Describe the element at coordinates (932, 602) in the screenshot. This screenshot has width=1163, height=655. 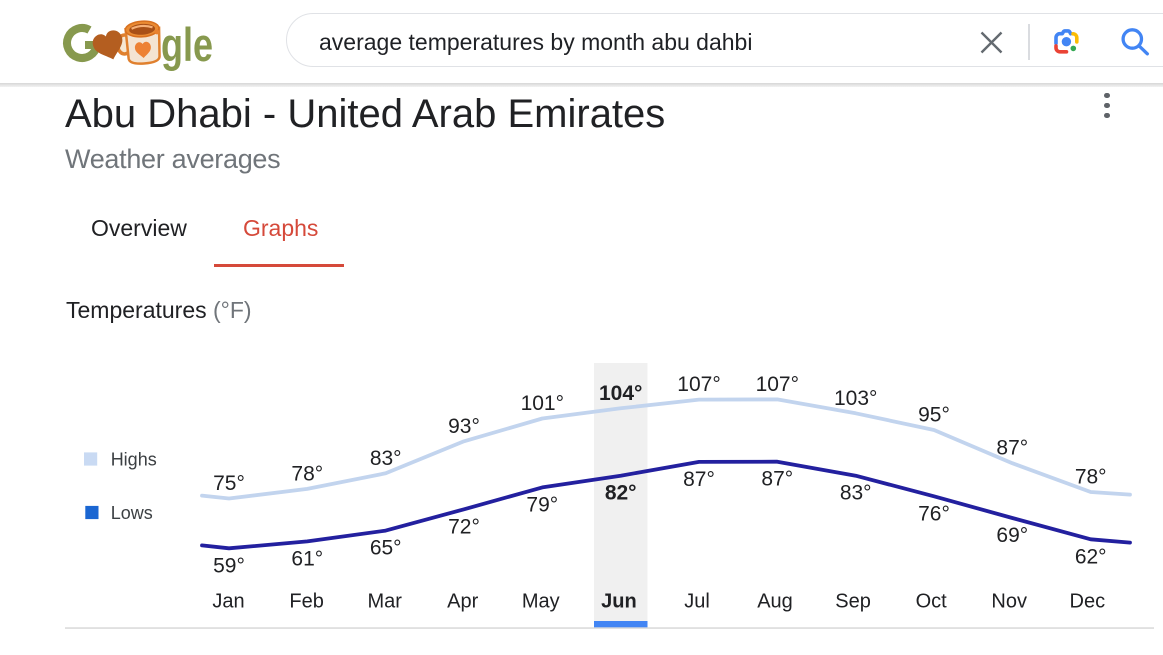
I see `svg-text: Oct` at that location.